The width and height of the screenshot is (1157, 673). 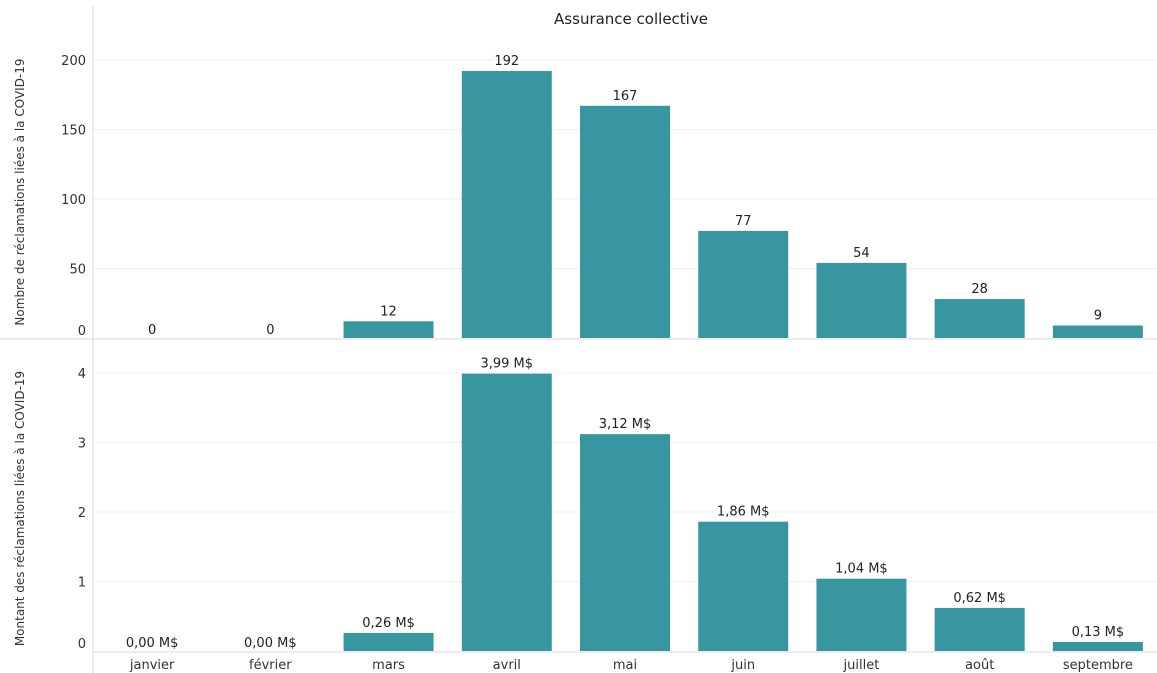 What do you see at coordinates (73, 200) in the screenshot?
I see `y-tick-label: 100` at bounding box center [73, 200].